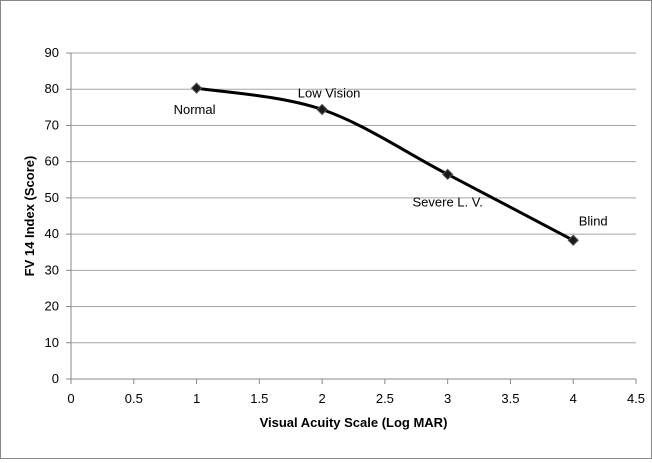  Describe the element at coordinates (385, 398) in the screenshot. I see `x-tick-label-5: 2.5` at that location.